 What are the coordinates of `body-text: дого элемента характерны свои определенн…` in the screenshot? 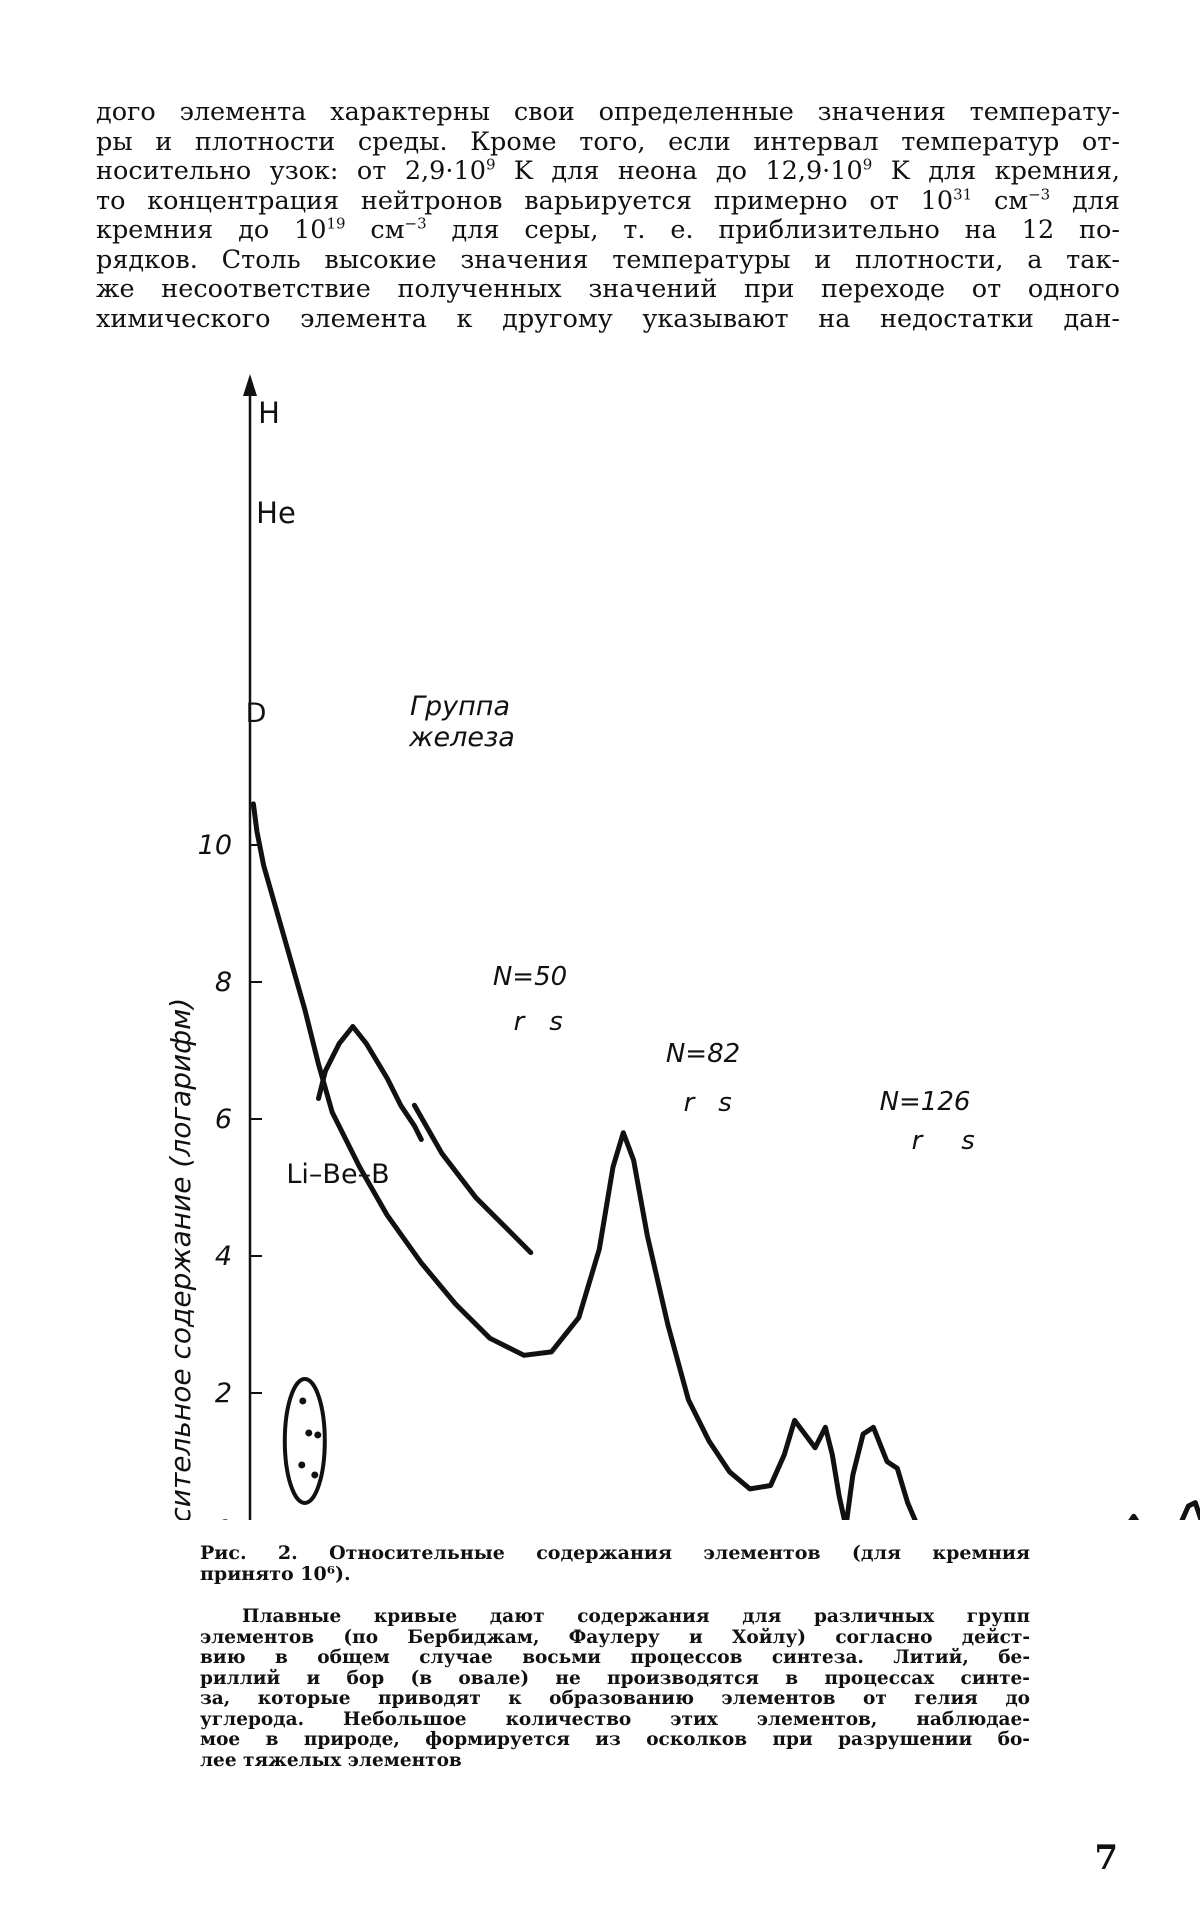 It's located at (608, 215).